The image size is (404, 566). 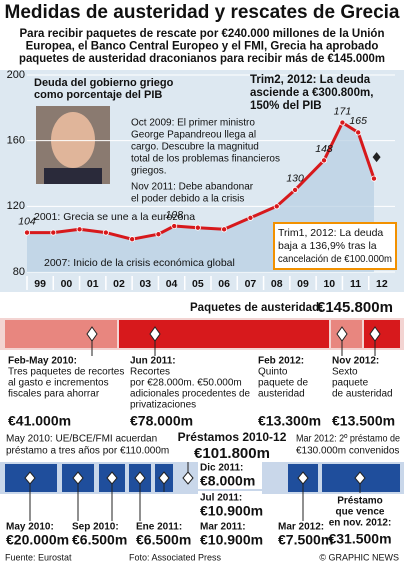 What do you see at coordinates (150, 372) in the screenshot?
I see `package-text: Recortes` at bounding box center [150, 372].